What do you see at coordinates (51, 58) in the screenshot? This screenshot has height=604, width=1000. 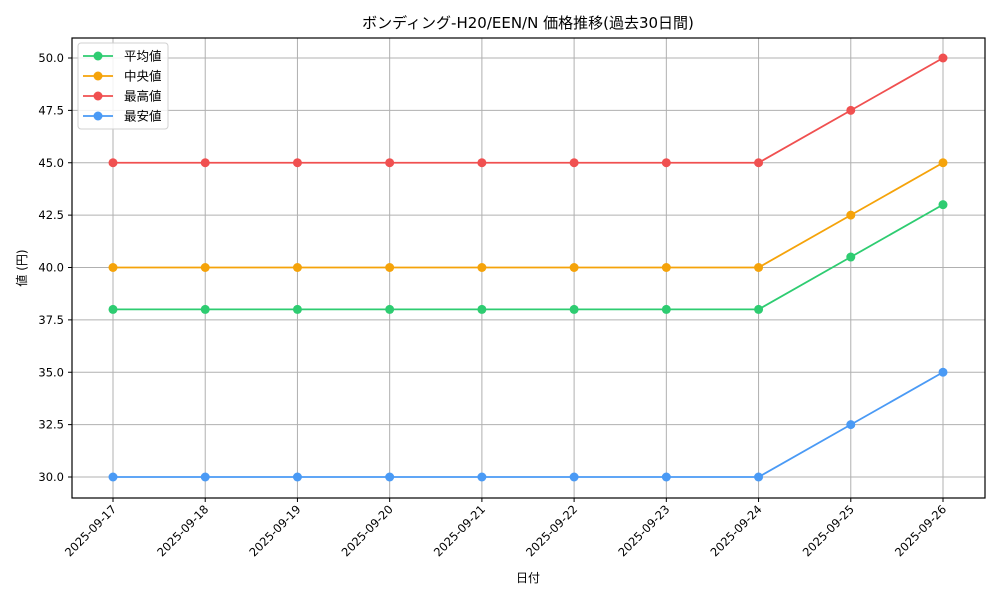 I see `y-tick-label: 50.0` at bounding box center [51, 58].